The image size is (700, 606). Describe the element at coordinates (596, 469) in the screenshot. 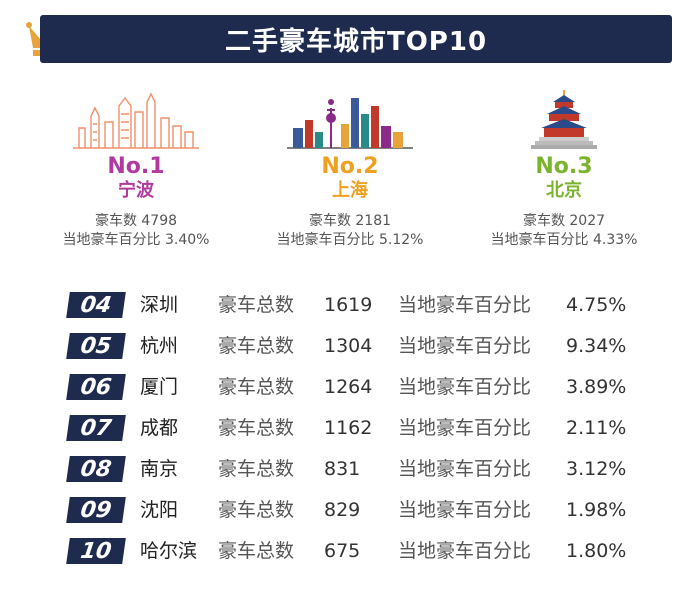

I see `percentage-value: 3.12%` at that location.